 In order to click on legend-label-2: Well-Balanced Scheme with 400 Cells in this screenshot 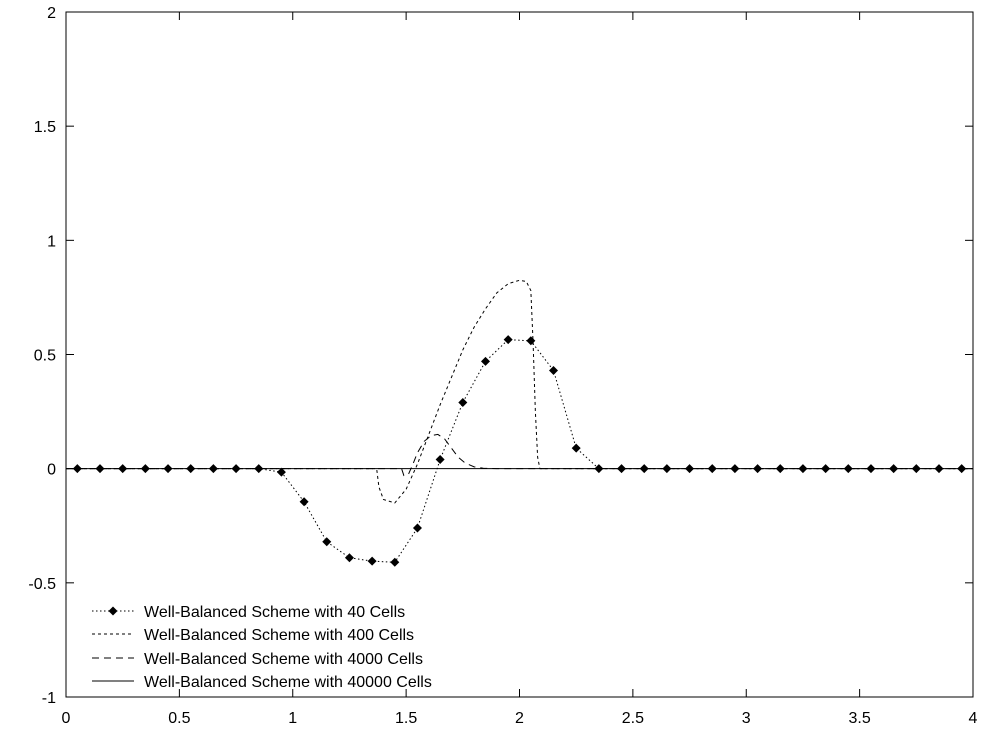, I will do `click(279, 635)`.